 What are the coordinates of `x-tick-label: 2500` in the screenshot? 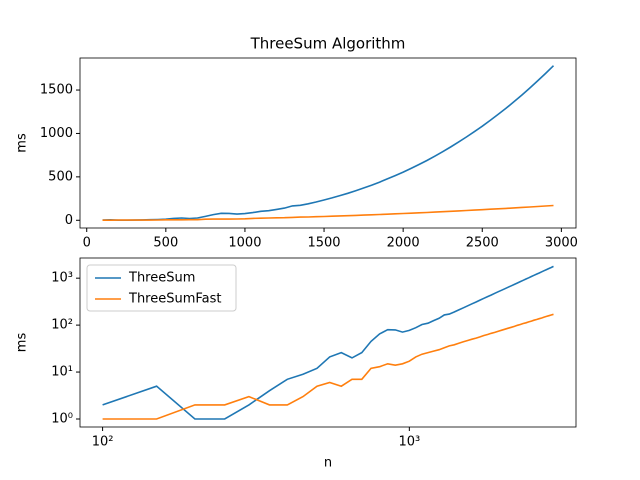 It's located at (482, 243).